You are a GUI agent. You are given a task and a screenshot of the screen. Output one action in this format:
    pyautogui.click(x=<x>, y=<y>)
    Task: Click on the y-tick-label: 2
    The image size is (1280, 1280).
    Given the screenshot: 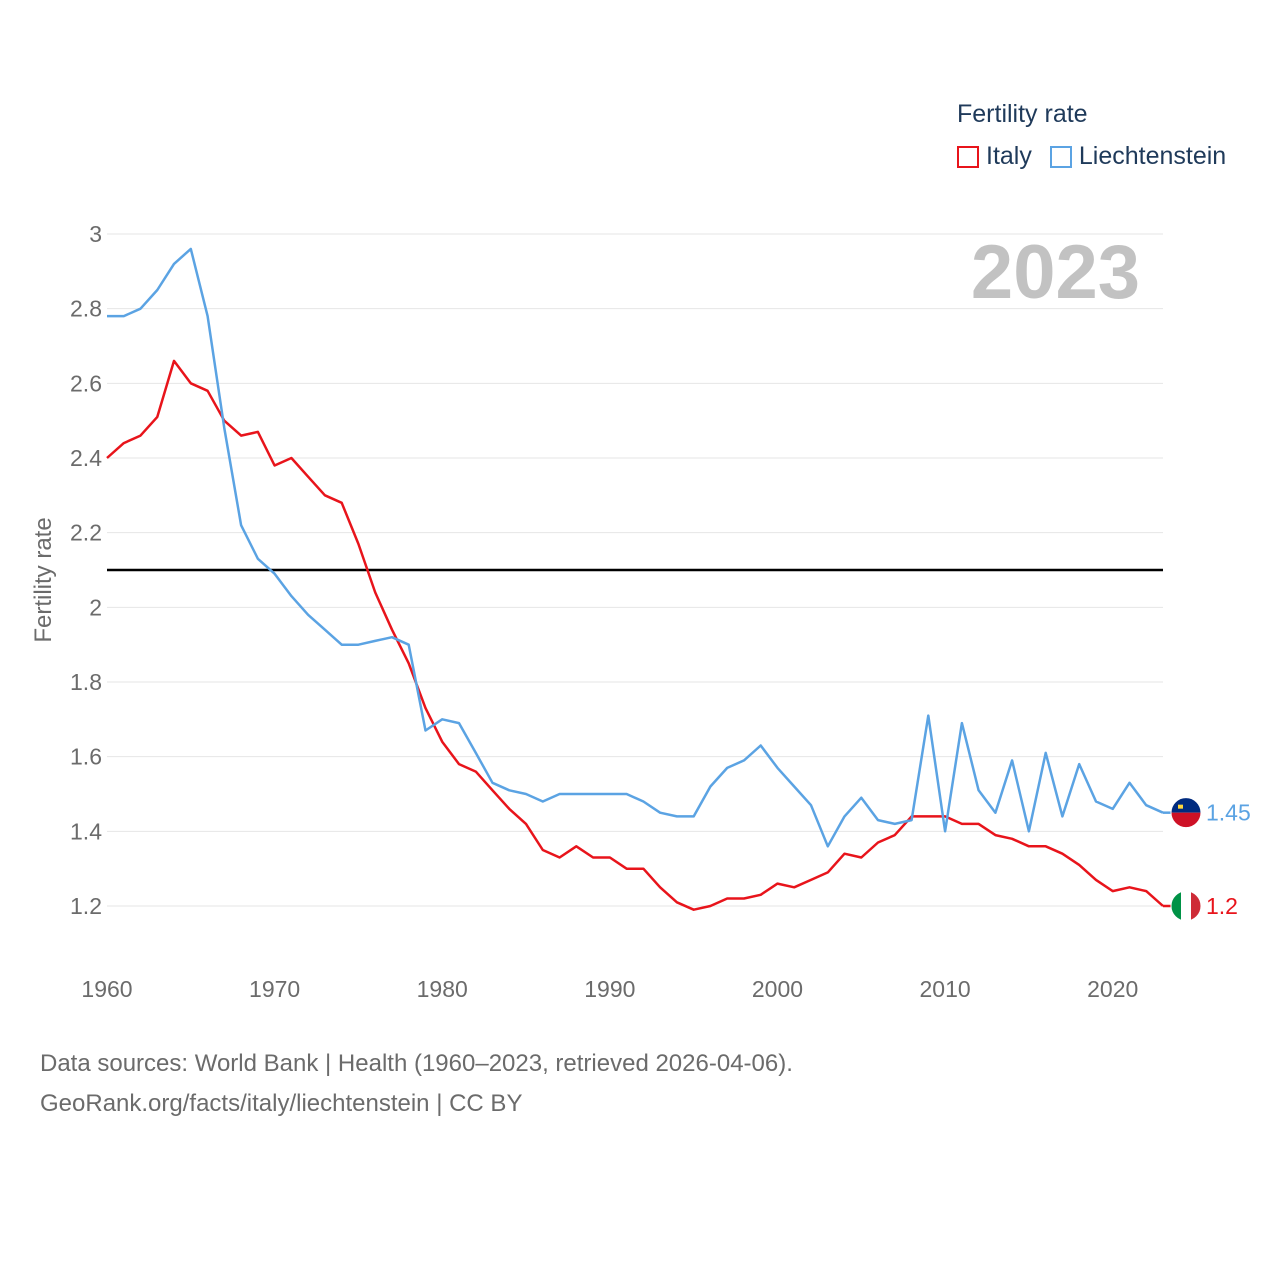 What is the action you would take?
    pyautogui.click(x=95, y=607)
    